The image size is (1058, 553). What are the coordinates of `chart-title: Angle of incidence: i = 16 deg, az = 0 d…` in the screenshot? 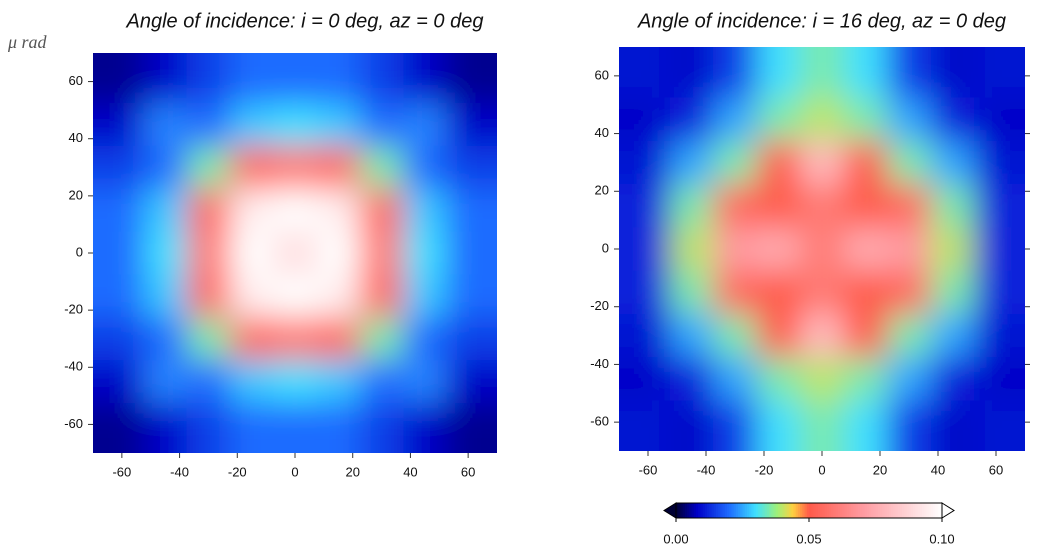 It's located at (821, 21).